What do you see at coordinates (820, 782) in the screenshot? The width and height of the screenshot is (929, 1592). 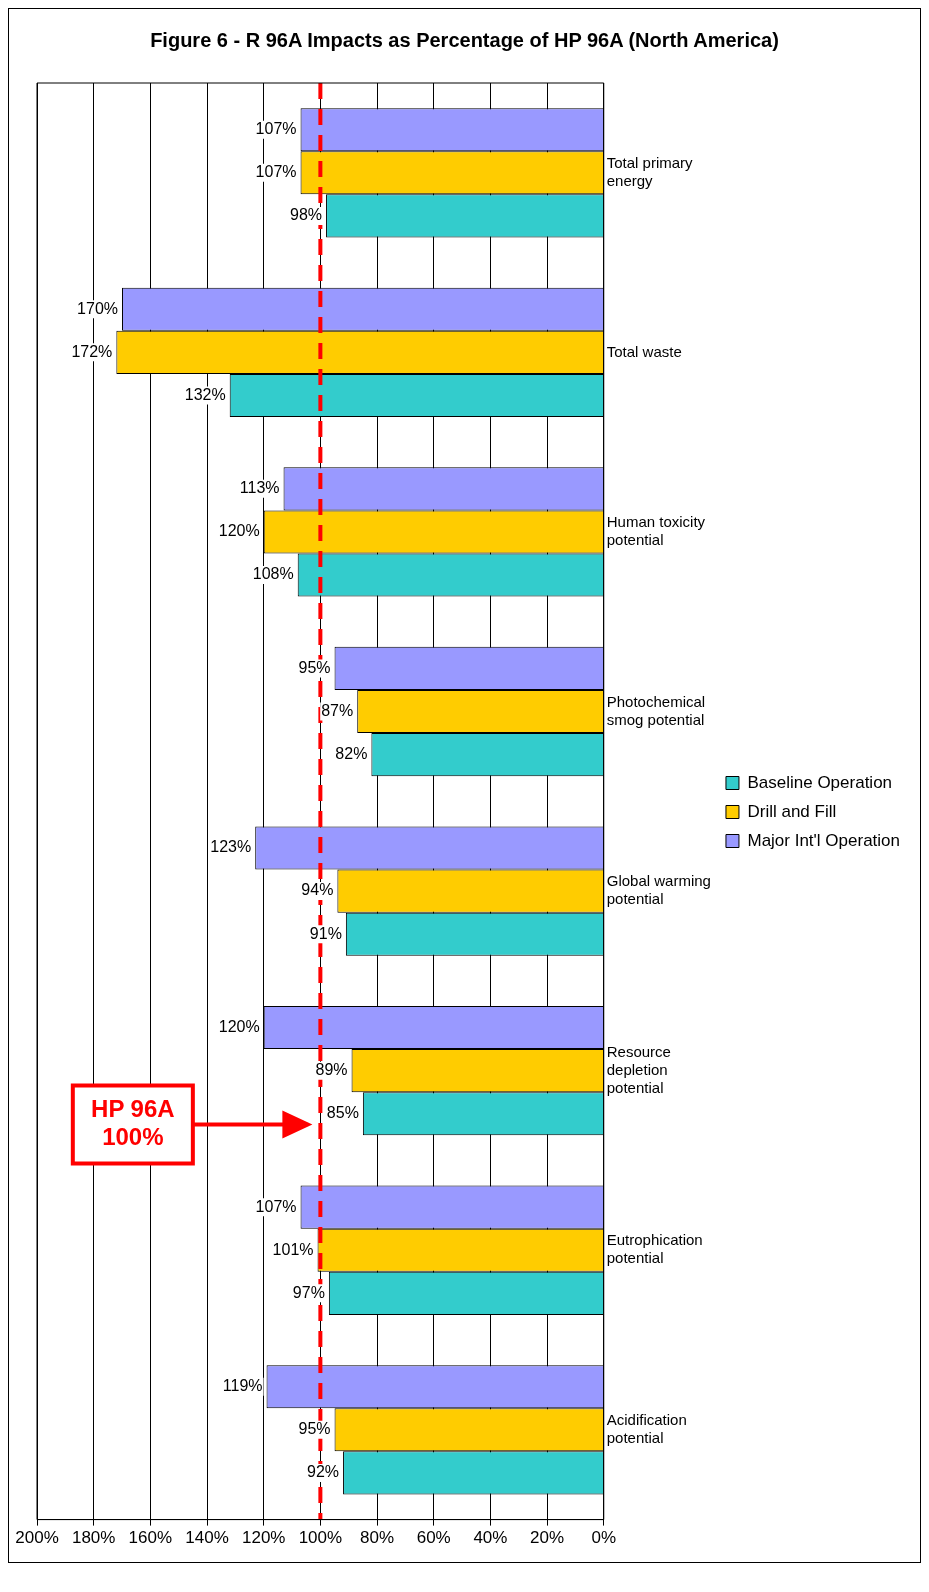 I see `legend-label: Baseline Operation` at bounding box center [820, 782].